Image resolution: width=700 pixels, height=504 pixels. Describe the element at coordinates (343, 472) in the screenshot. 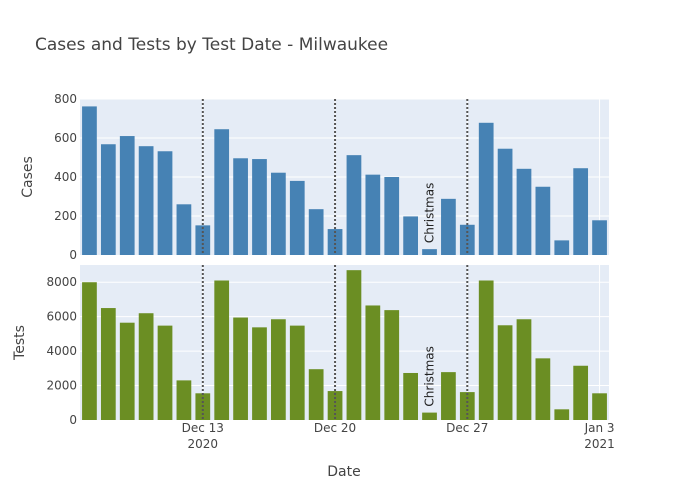

I see `x-axis-title: Date` at that location.